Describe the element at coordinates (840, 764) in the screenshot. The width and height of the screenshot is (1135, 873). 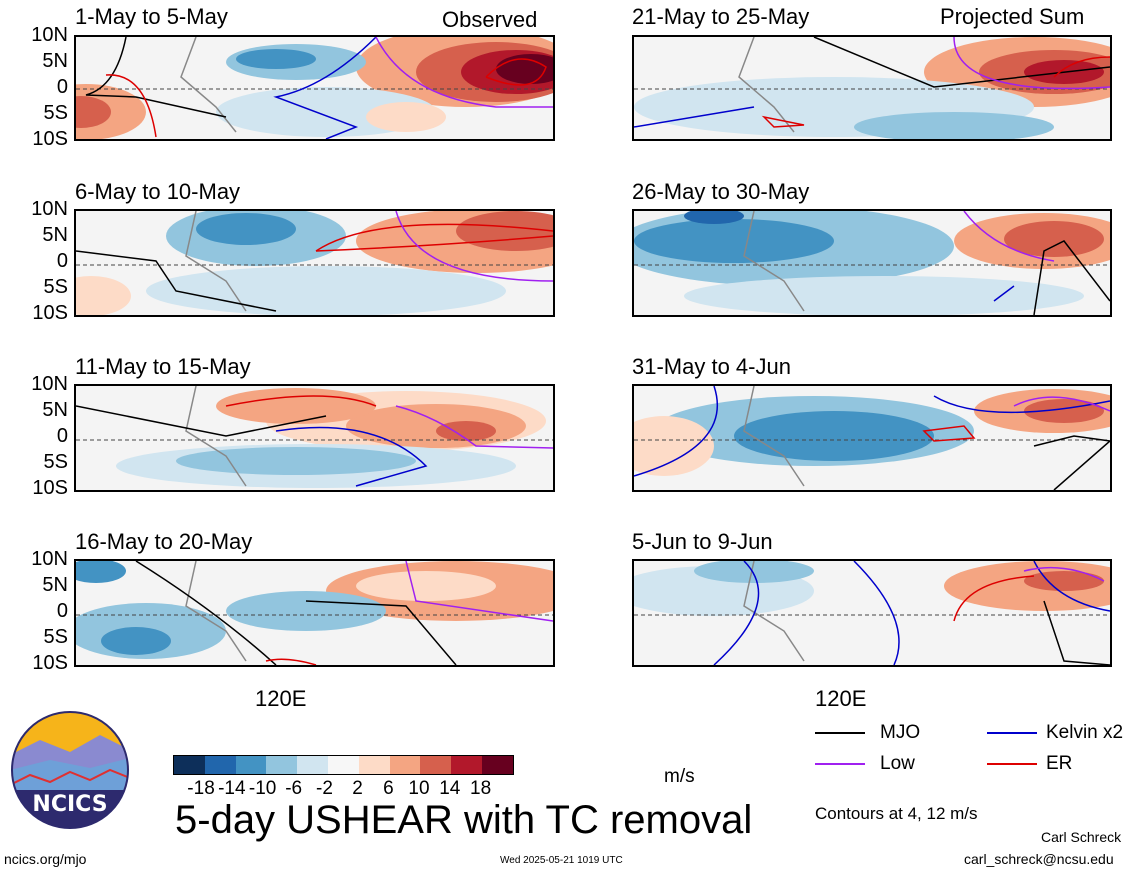
I see `legend-swatch-low` at that location.